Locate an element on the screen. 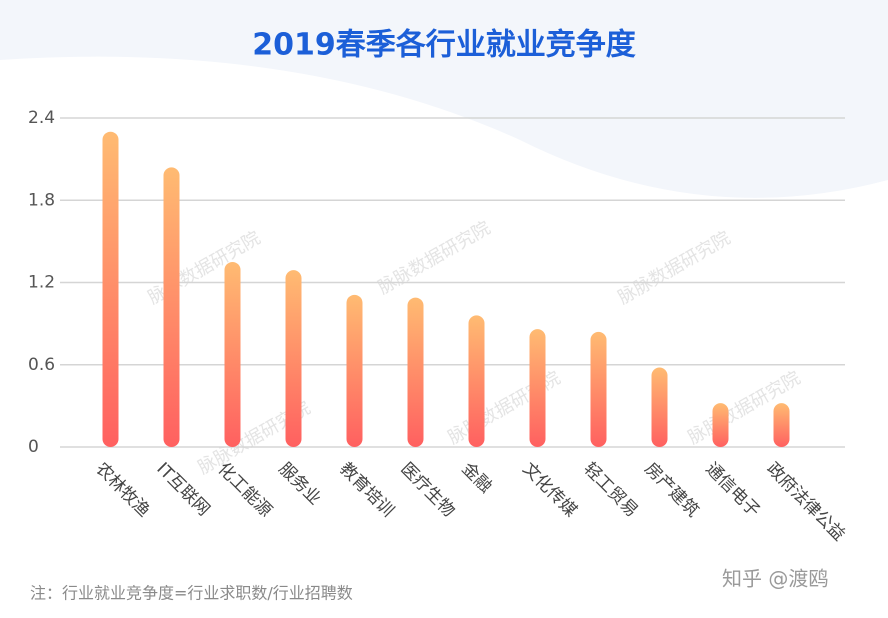  y-tick-label: 1.2 is located at coordinates (41, 283).